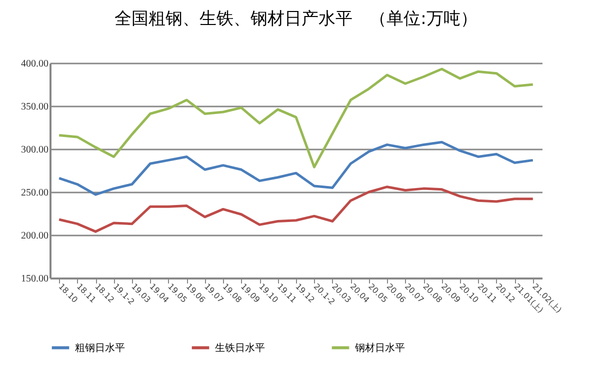  I want to click on legend-label: 粗钢日水平, so click(100, 348).